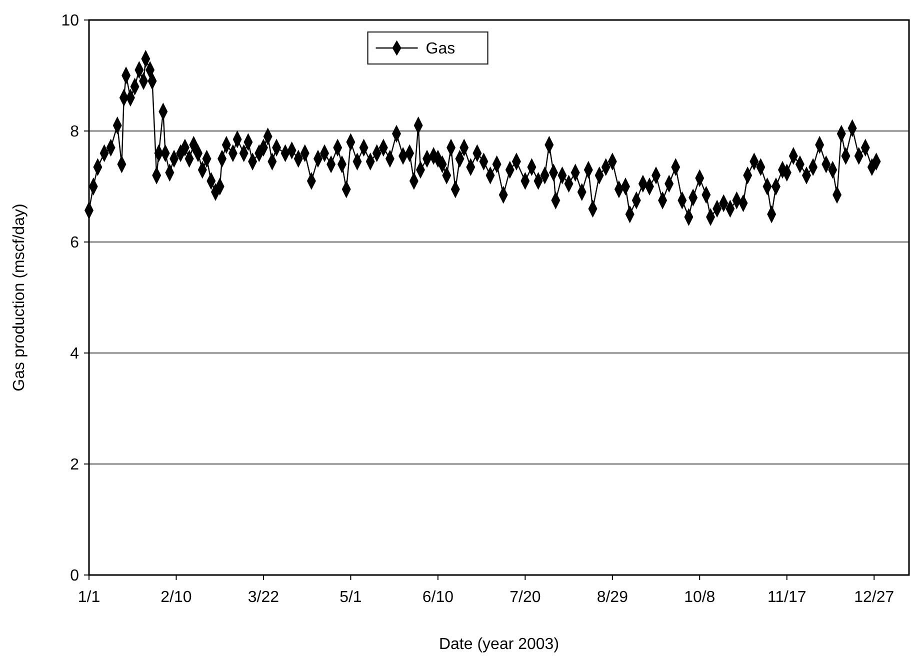 This screenshot has width=911, height=661. I want to click on x-axis-title: Date (year 2003), so click(499, 644).